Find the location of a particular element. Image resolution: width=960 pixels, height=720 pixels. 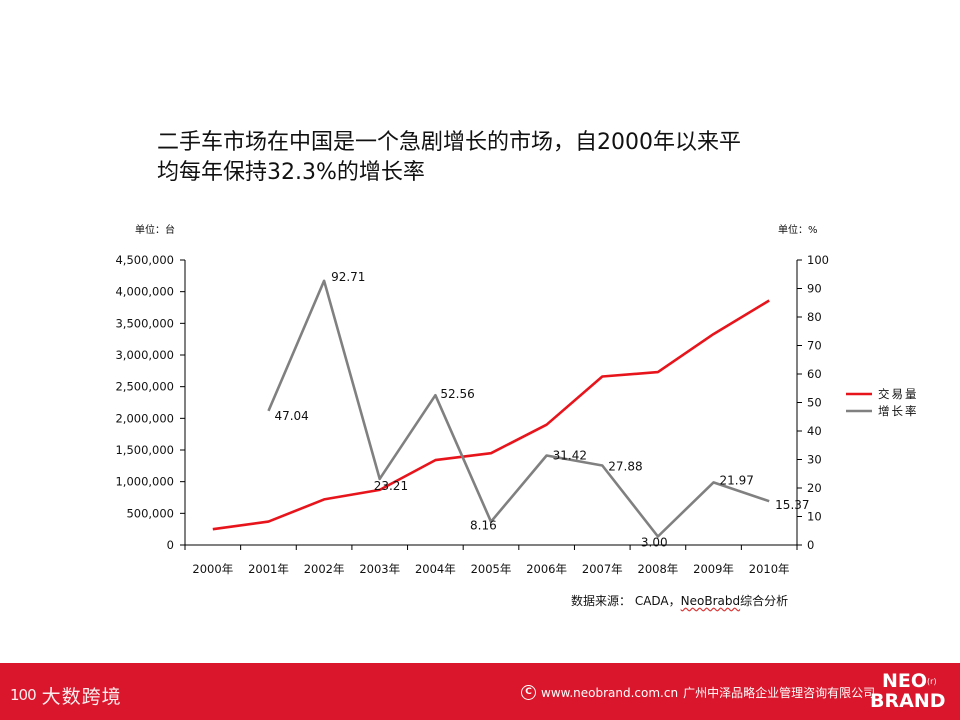

legend-label: 交易量 is located at coordinates (898, 394).